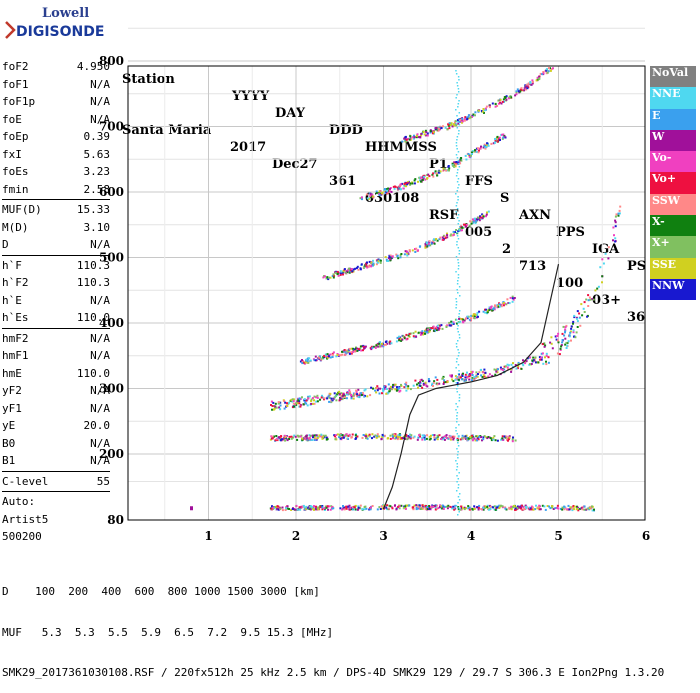 The width and height of the screenshot is (700, 693). I want to click on y-tick-label: 400, so click(111, 323).